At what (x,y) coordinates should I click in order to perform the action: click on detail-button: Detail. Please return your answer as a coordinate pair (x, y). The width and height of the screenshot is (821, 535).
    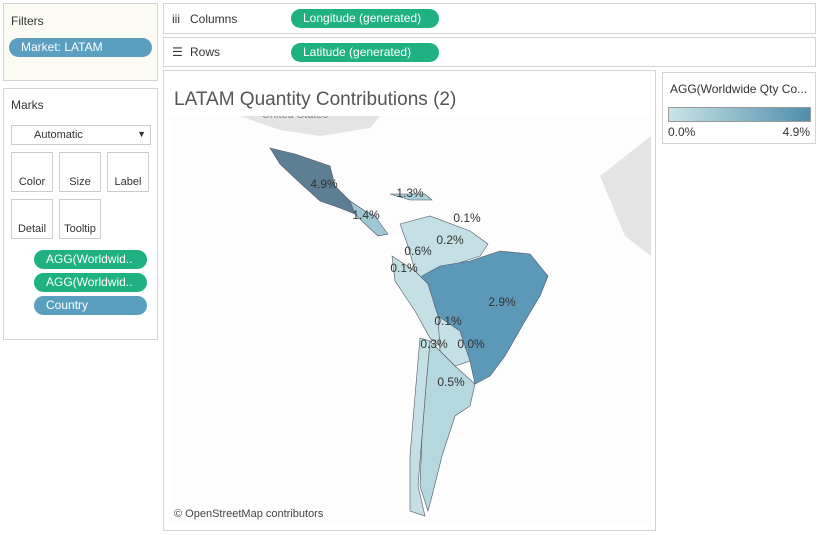
    Looking at the image, I should click on (32, 219).